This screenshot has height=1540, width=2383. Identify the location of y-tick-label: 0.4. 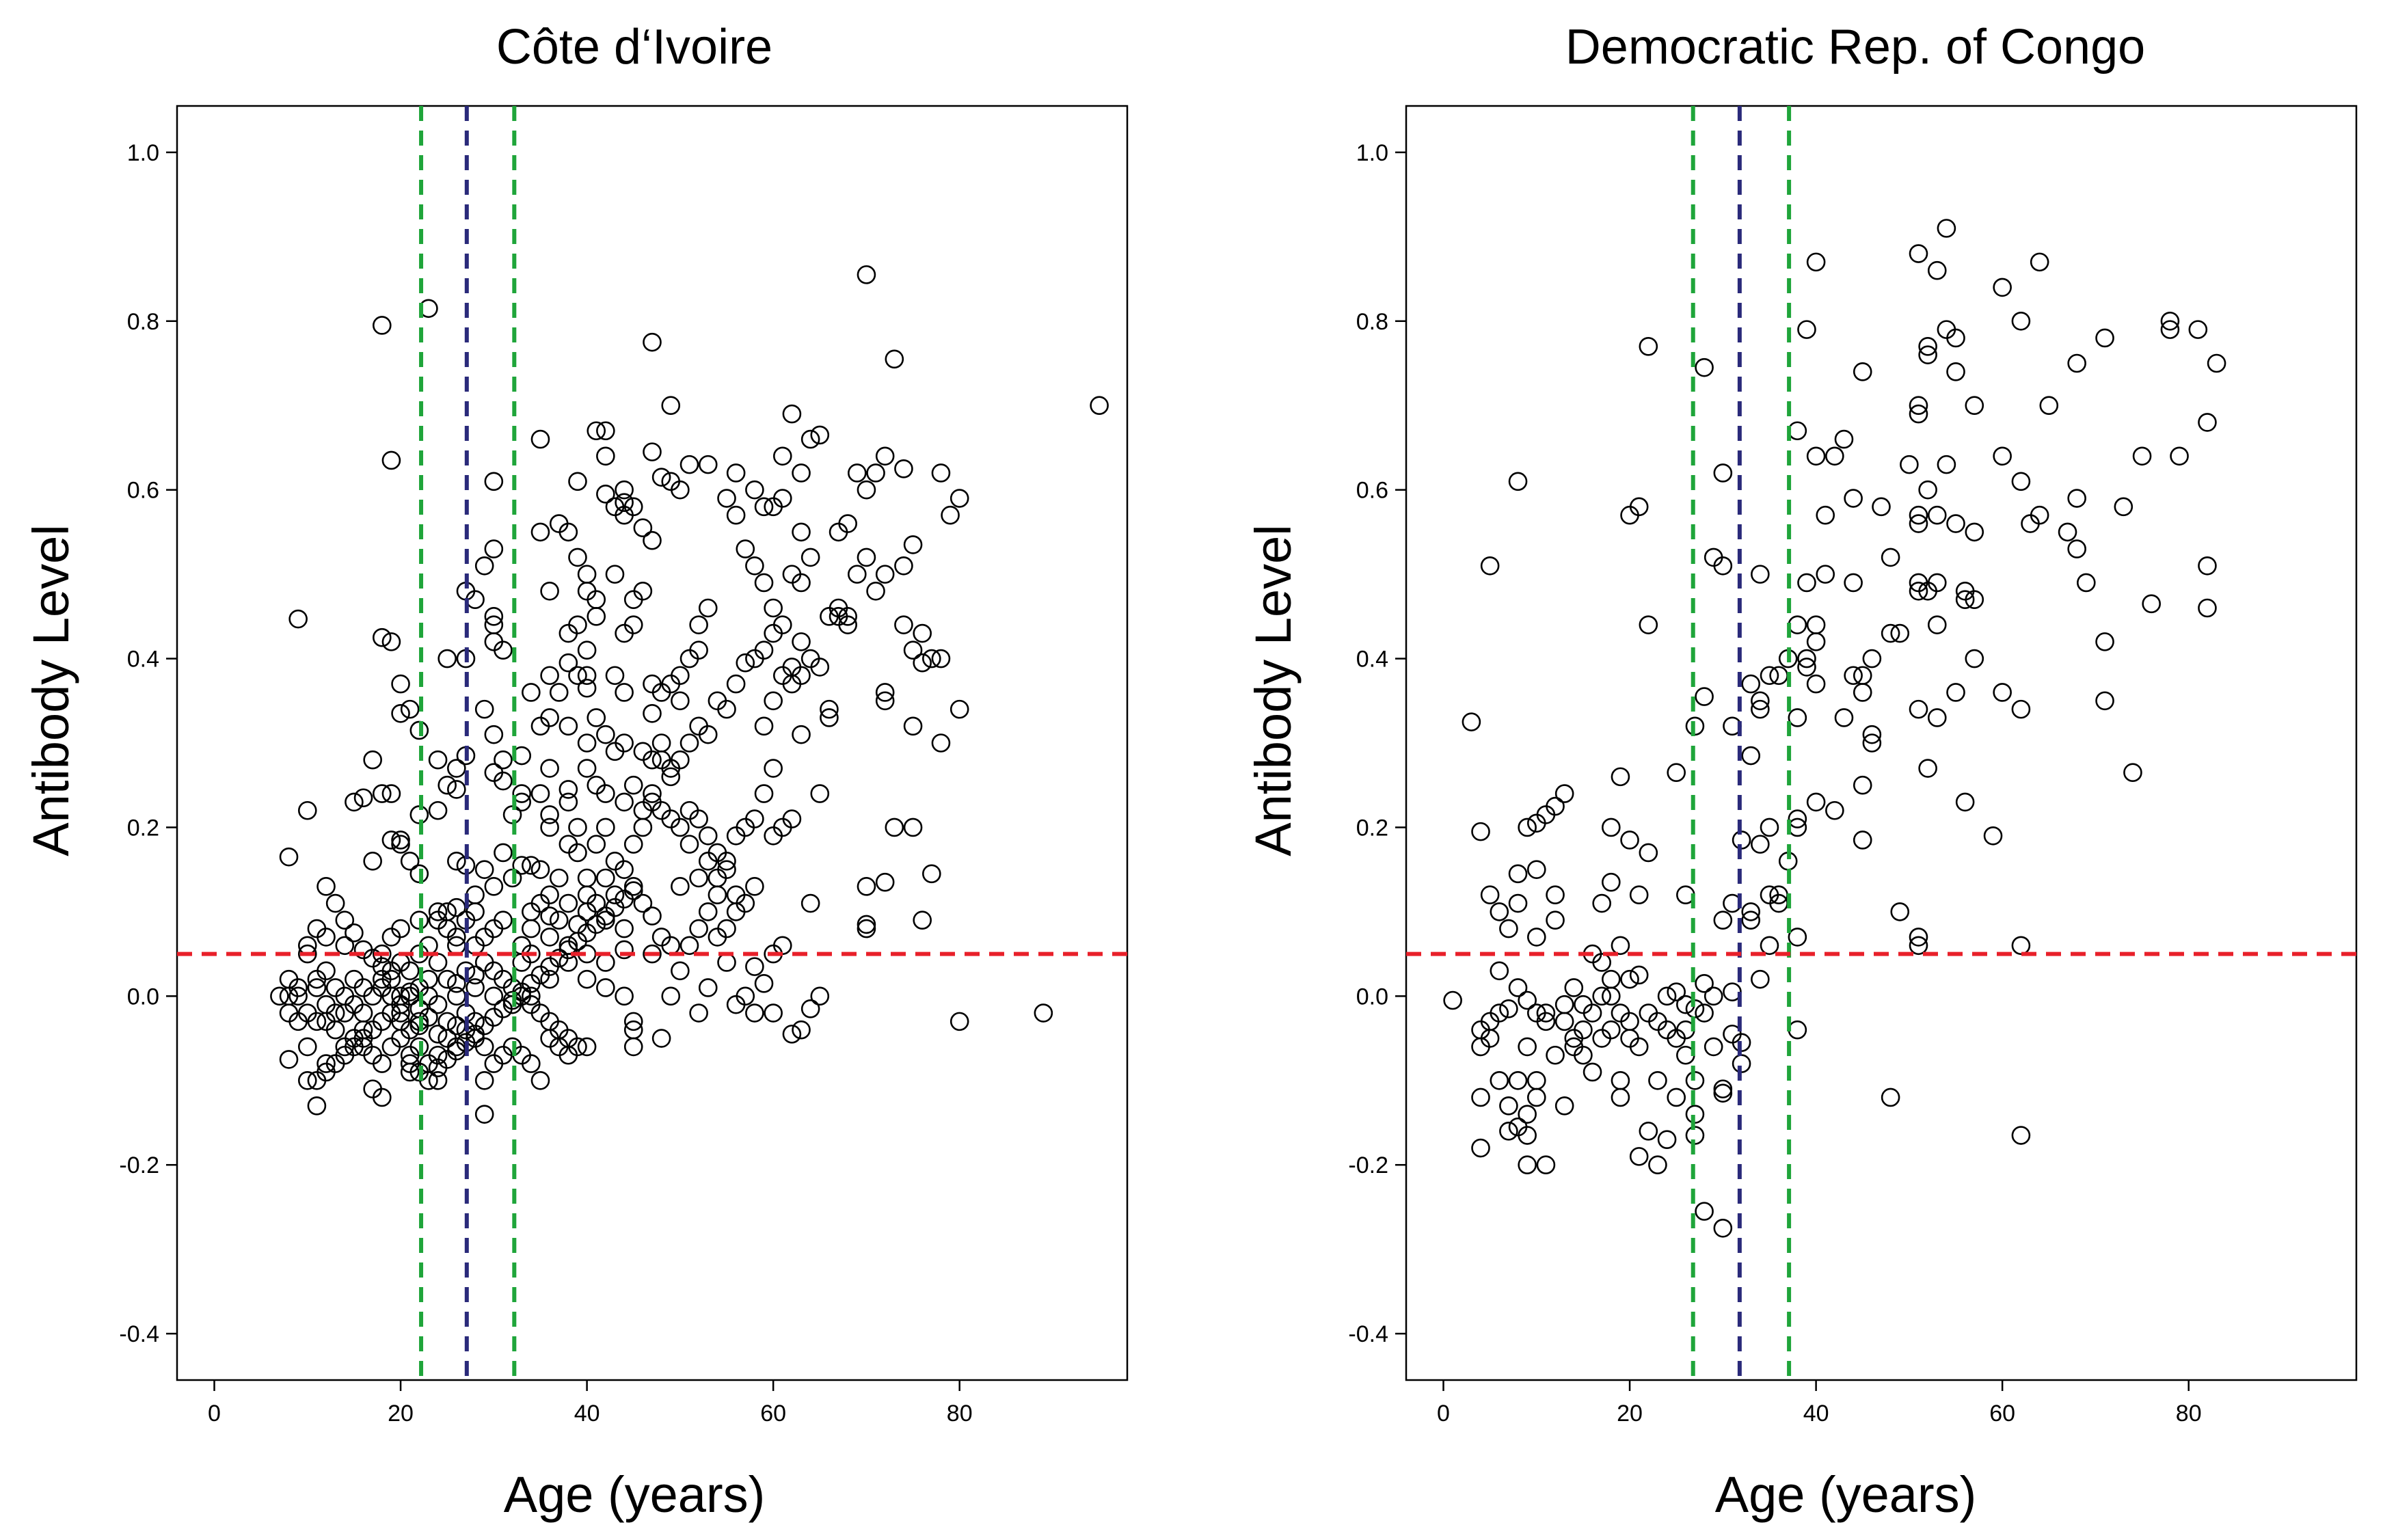
(143, 660).